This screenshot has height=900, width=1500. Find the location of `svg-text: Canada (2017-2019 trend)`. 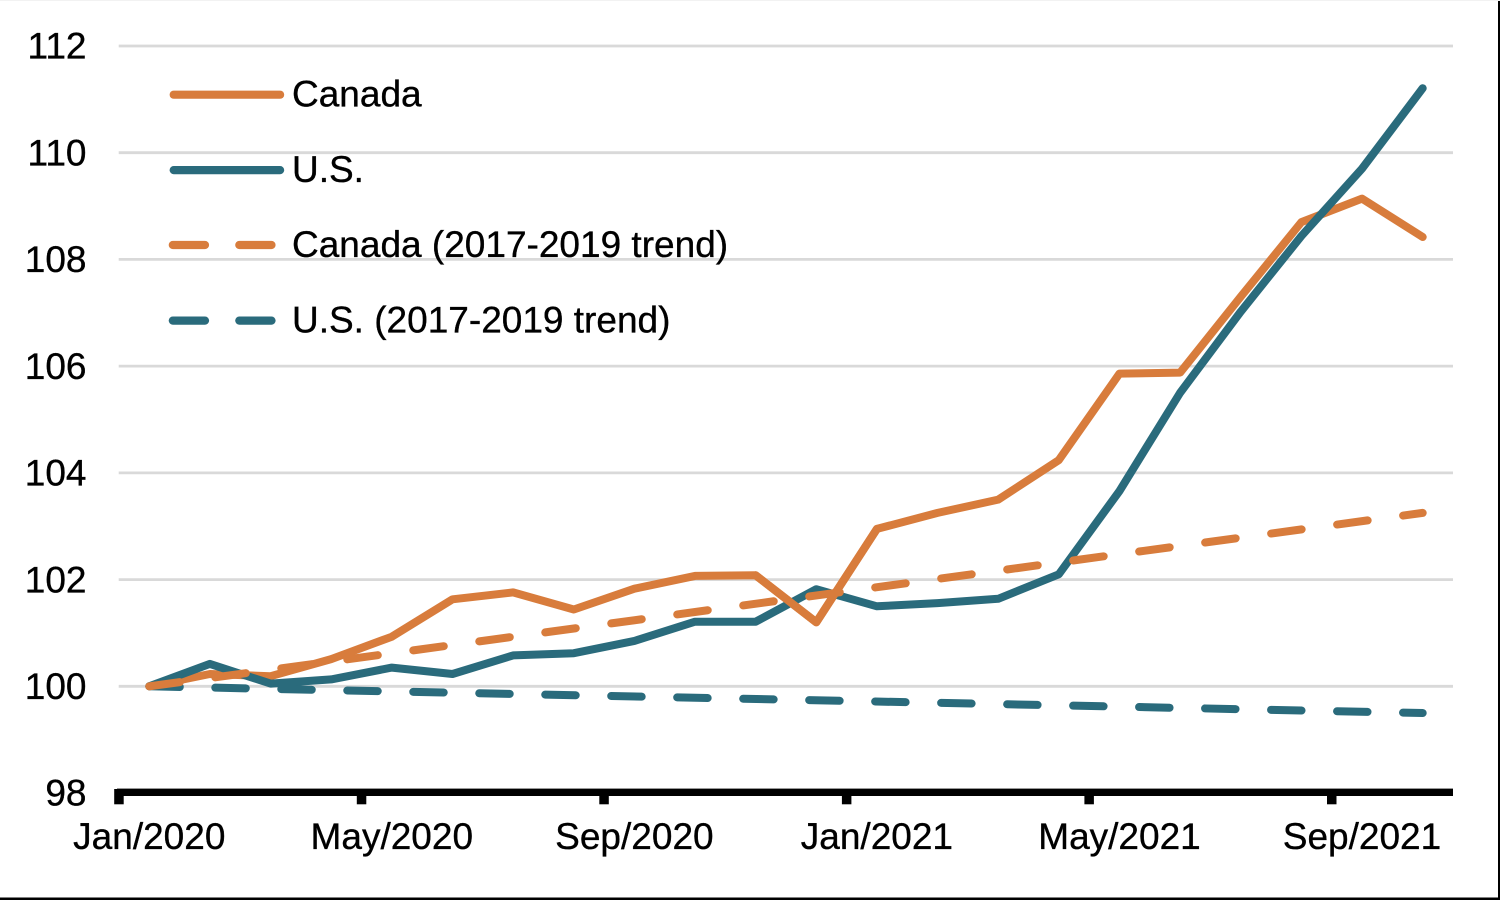

svg-text: Canada (2017-2019 trend) is located at coordinates (510, 244).